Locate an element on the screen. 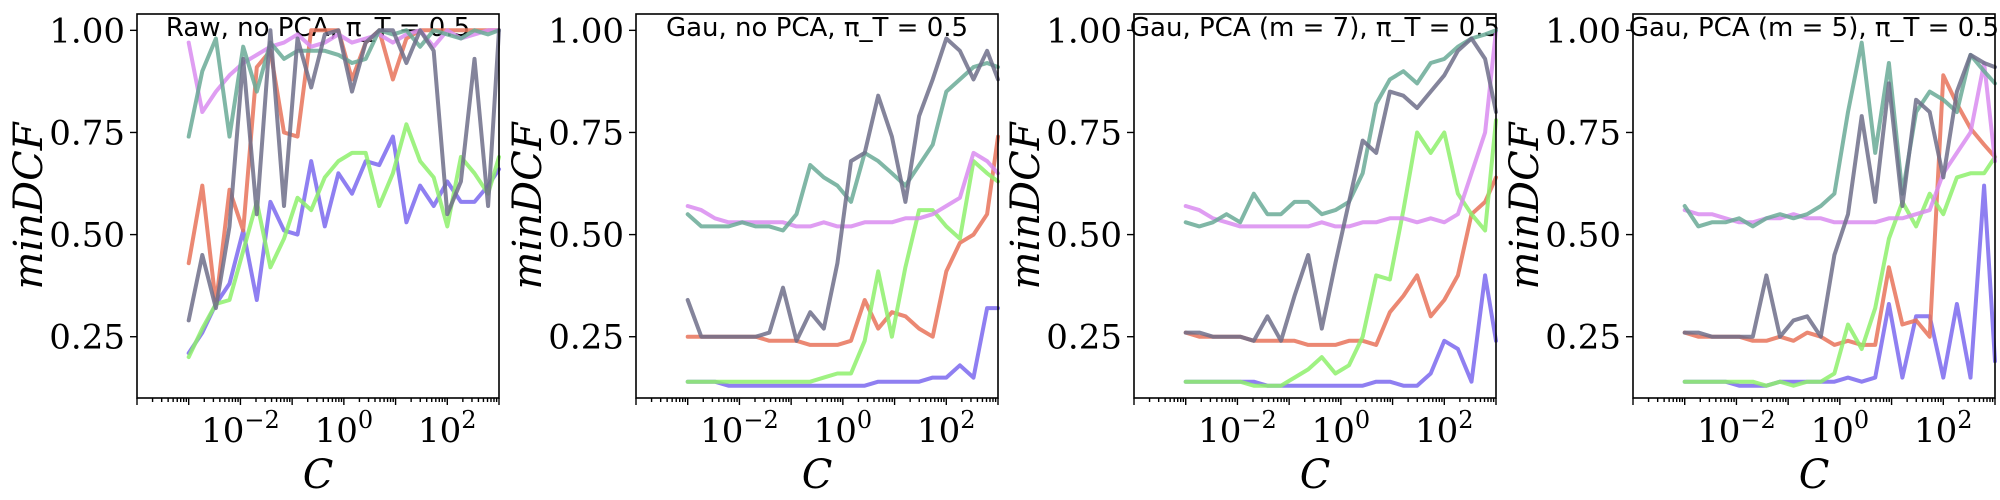 This screenshot has height=500, width=2000. chart-title: Gau, PCA (m = 7), π_T = 0.5 is located at coordinates (1315, 28).